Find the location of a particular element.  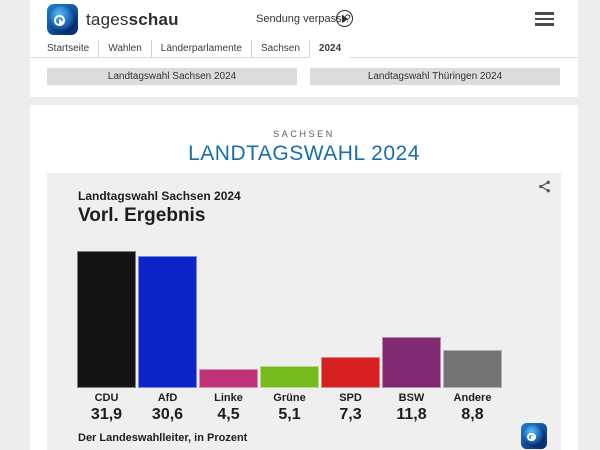

bar-value-afd: 30,6 is located at coordinates (167, 414).